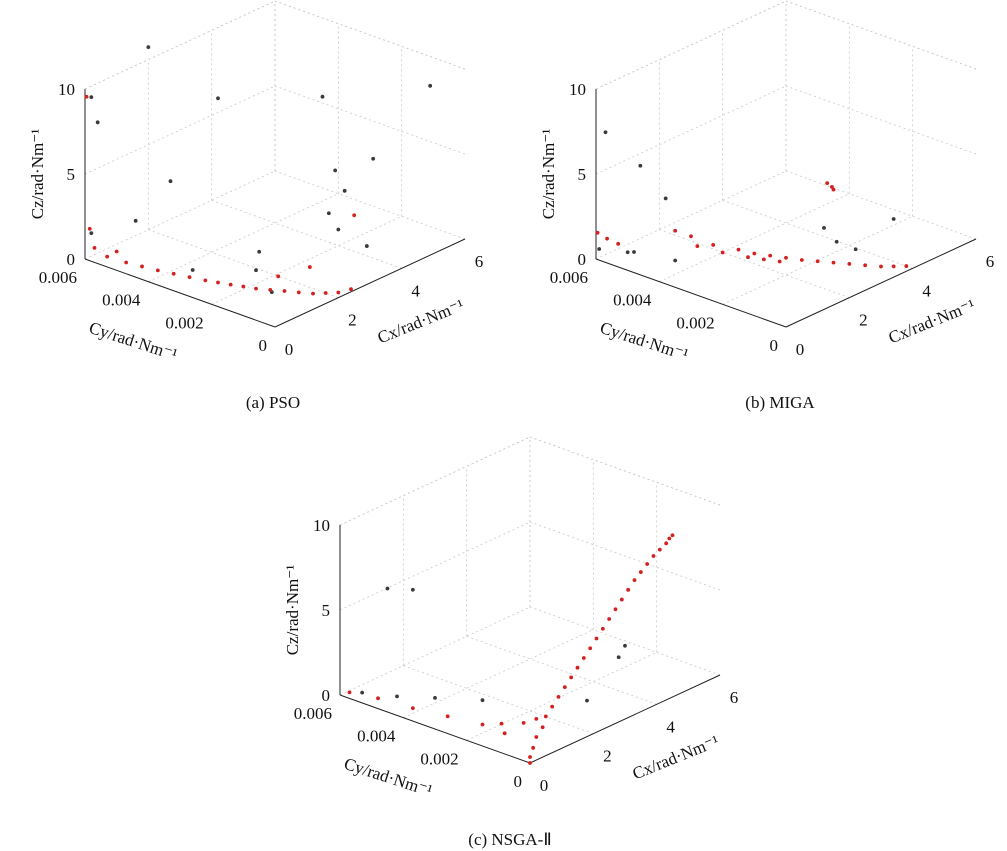 This screenshot has height=851, width=1007. Describe the element at coordinates (313, 713) in the screenshot. I see `y-tick-label: 0.006` at that location.